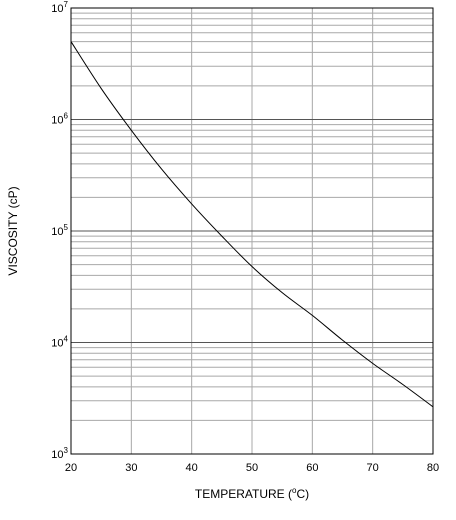  Describe the element at coordinates (373, 468) in the screenshot. I see `x-tick-label: 70` at that location.